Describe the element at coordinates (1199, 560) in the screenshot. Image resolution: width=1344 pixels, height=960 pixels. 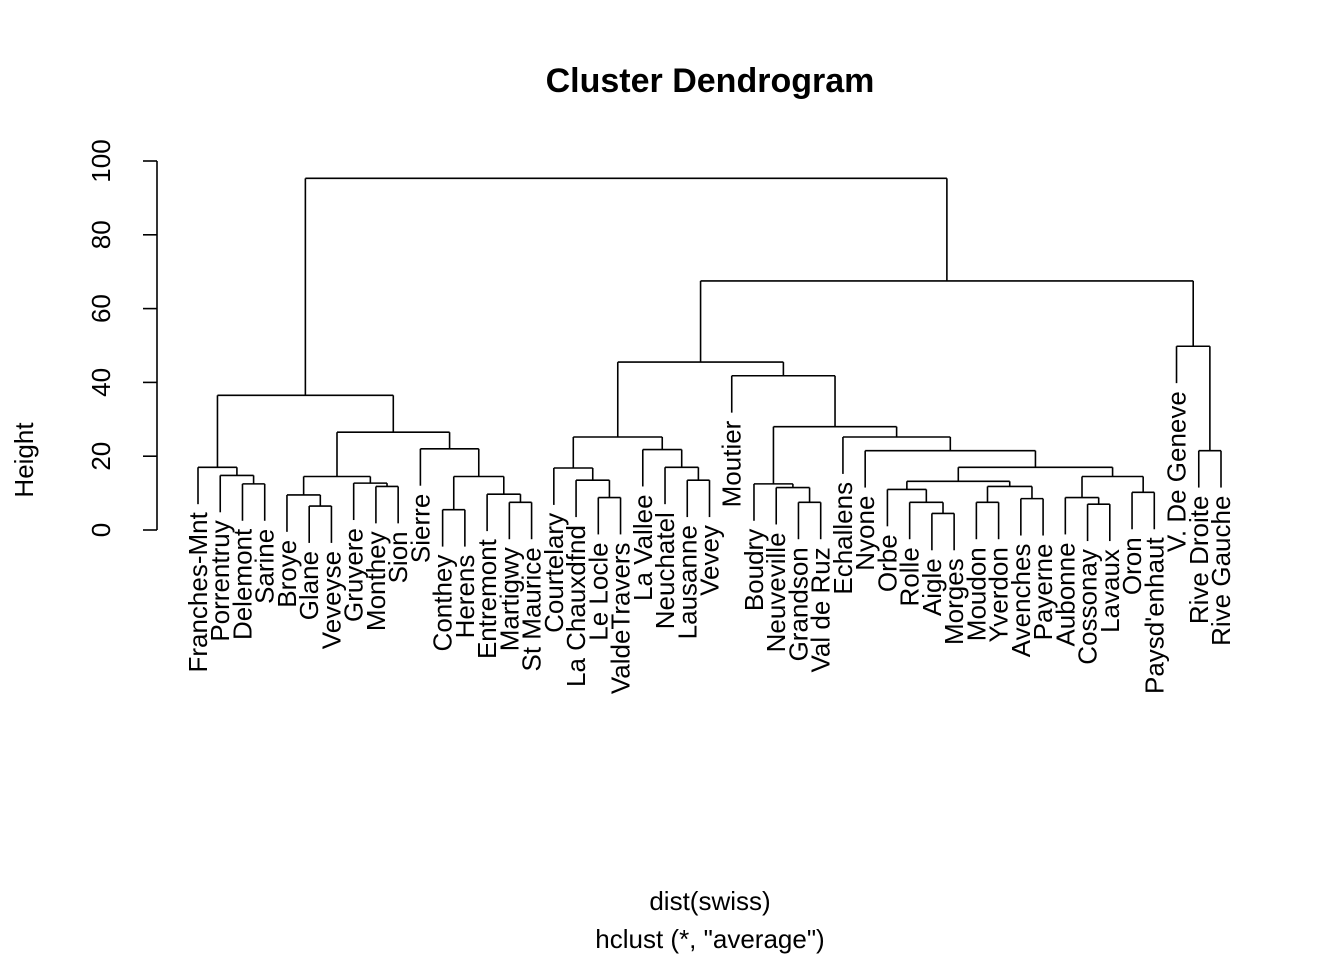
I see `leaf-label: Rive Droite` at that location.